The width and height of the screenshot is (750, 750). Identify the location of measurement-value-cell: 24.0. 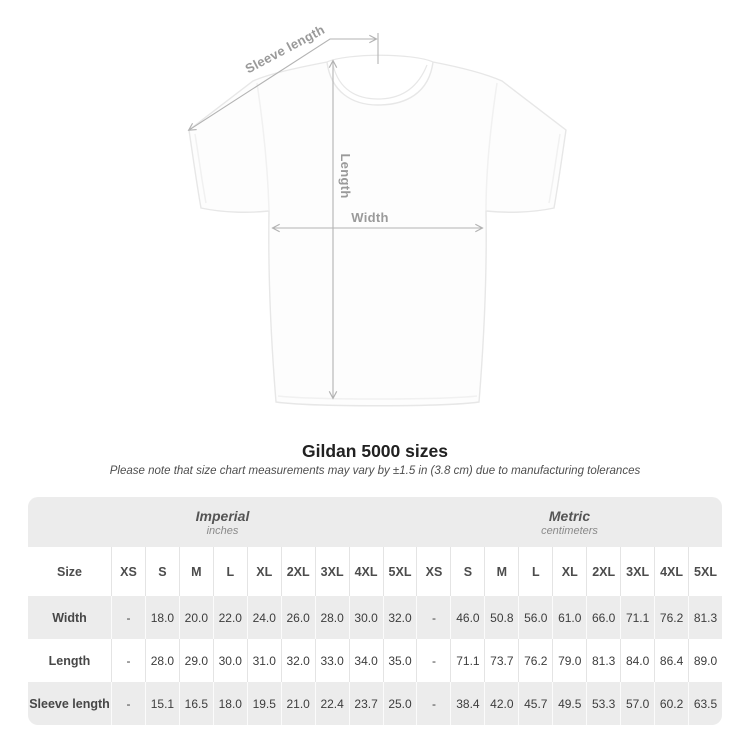
(263, 617).